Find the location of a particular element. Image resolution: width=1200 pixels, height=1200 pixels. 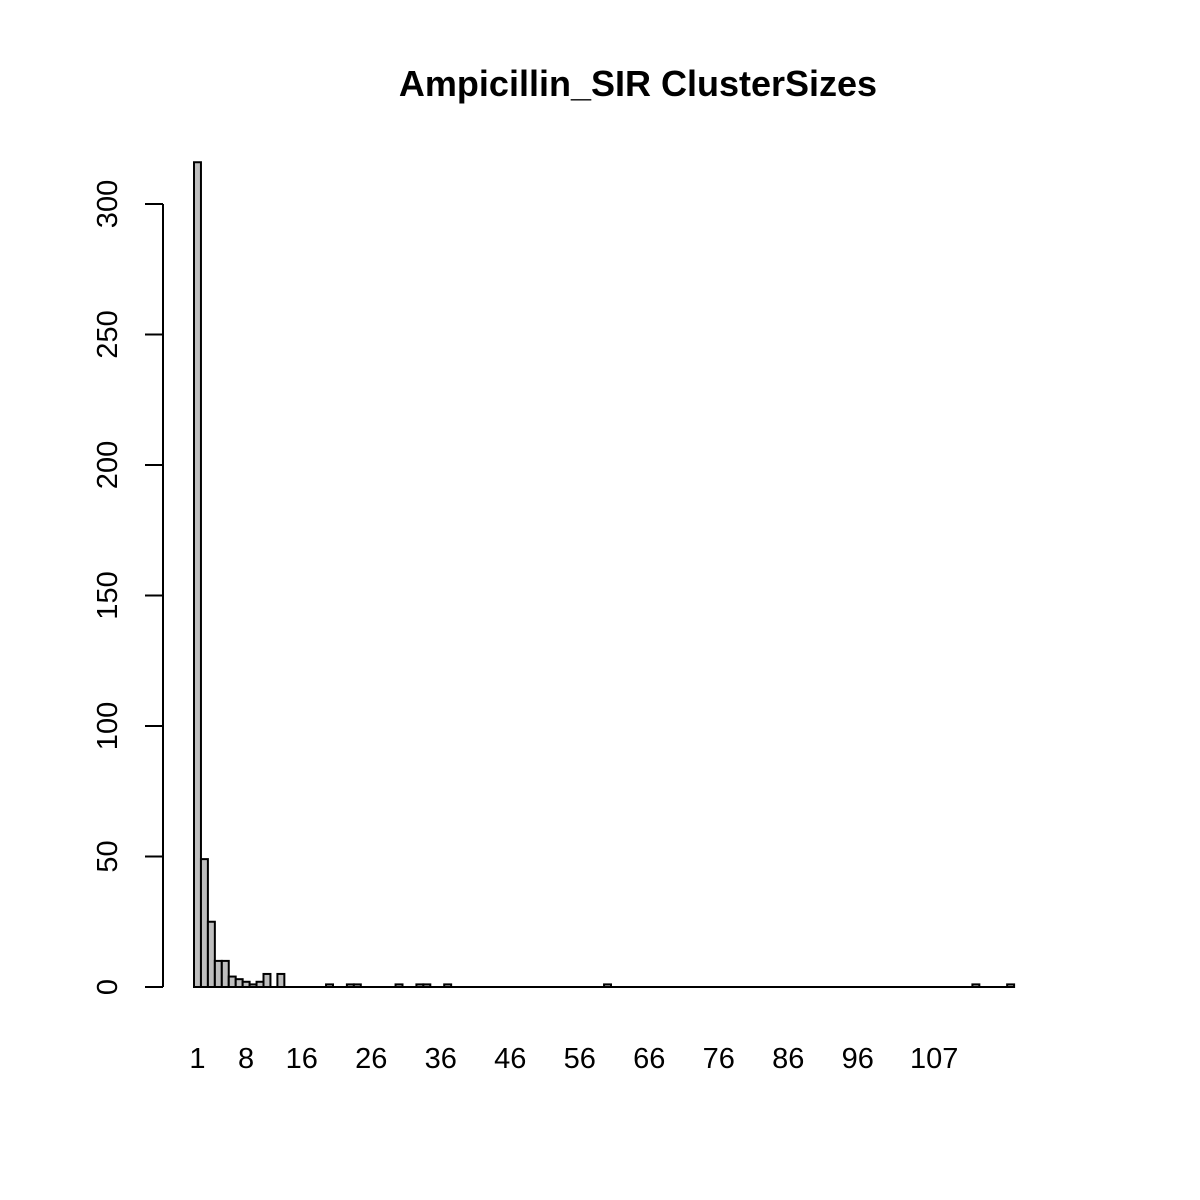

y-axis: 0 50 100 150 200 250 300 is located at coordinates (128, 587).